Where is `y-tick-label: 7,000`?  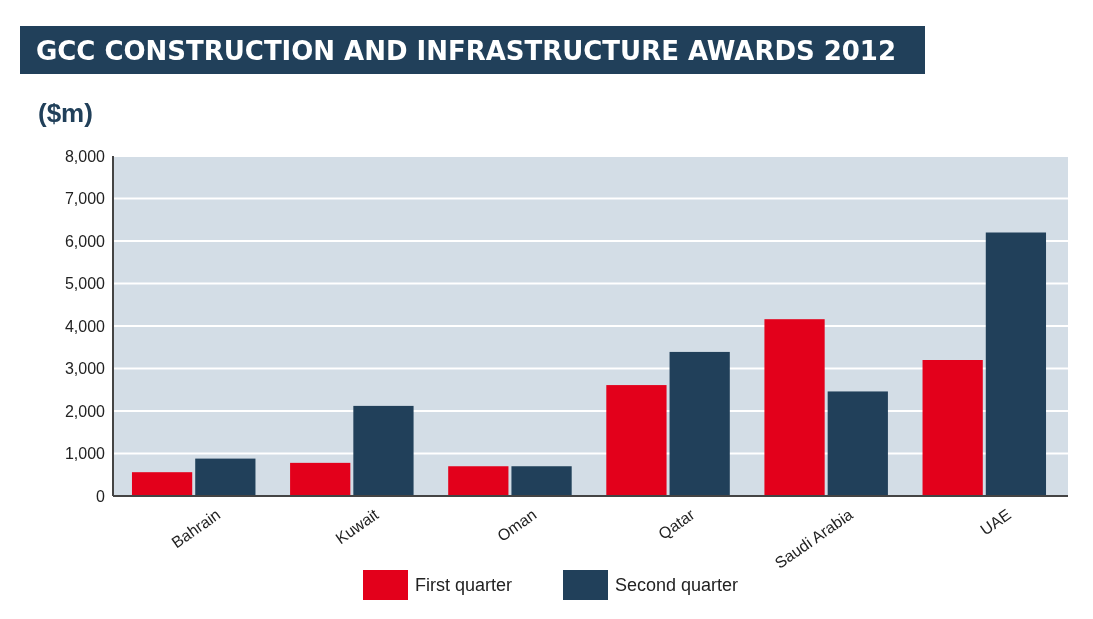 y-tick-label: 7,000 is located at coordinates (85, 199).